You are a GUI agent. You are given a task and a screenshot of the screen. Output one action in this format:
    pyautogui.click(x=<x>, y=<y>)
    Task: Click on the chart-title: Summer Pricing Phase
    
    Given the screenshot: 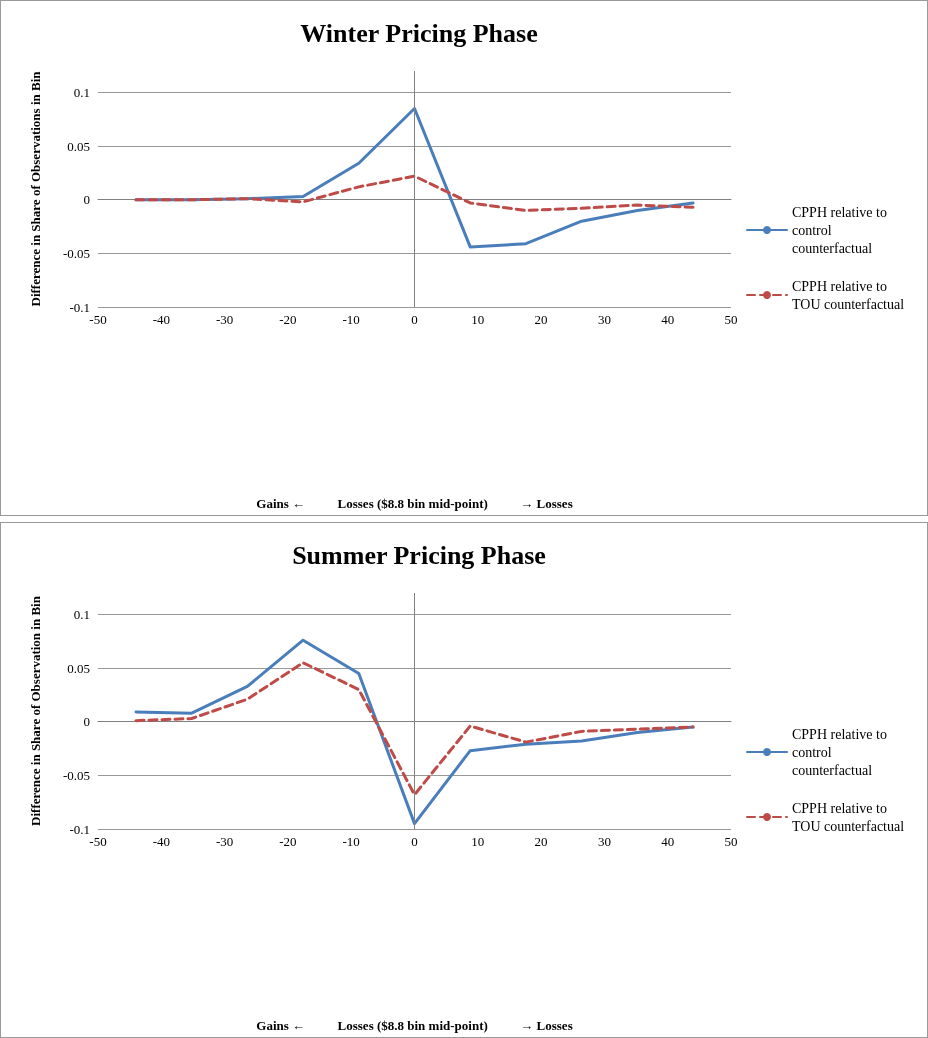 What is the action you would take?
    pyautogui.click(x=419, y=555)
    